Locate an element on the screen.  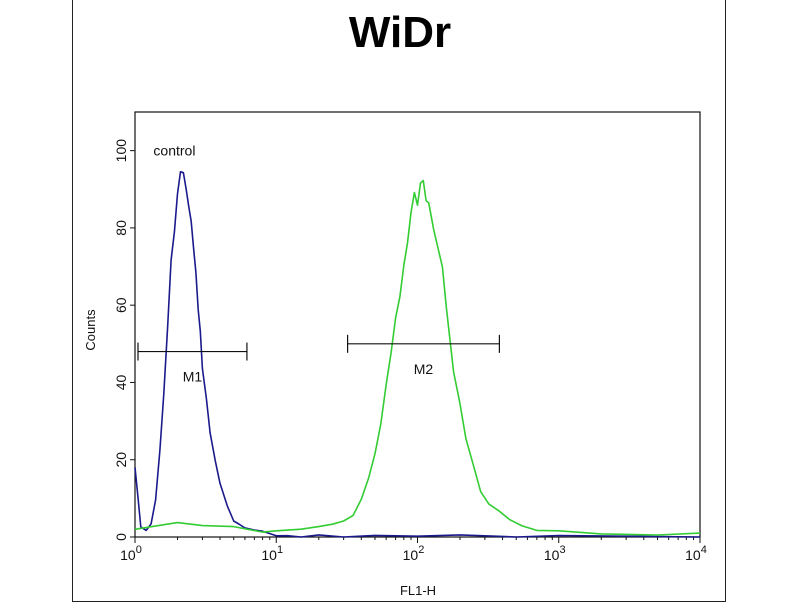
x-axis-ticks: 10⁰ 10¹ 10² 10³ 10⁴ is located at coordinates (413, 550).